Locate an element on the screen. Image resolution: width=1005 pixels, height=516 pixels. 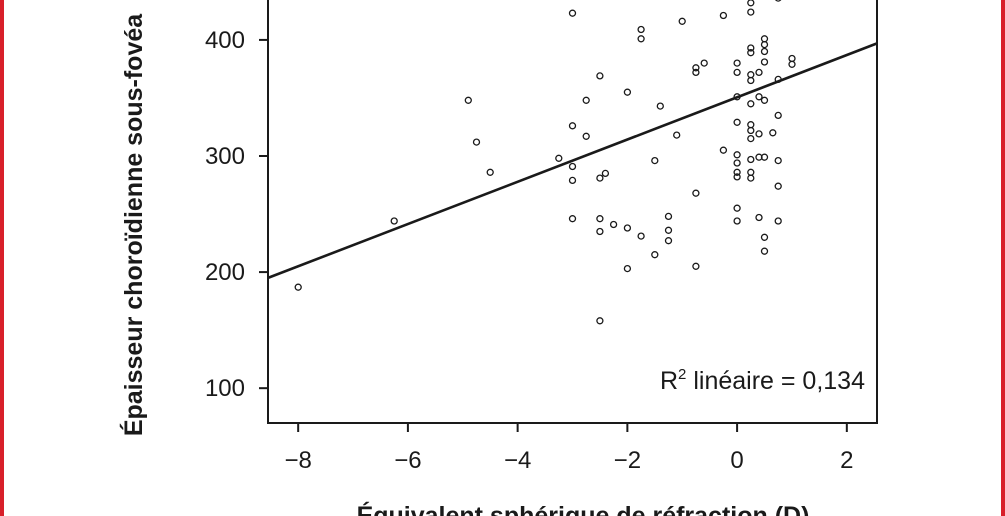
y-tick-label: 100 is located at coordinates (225, 388).